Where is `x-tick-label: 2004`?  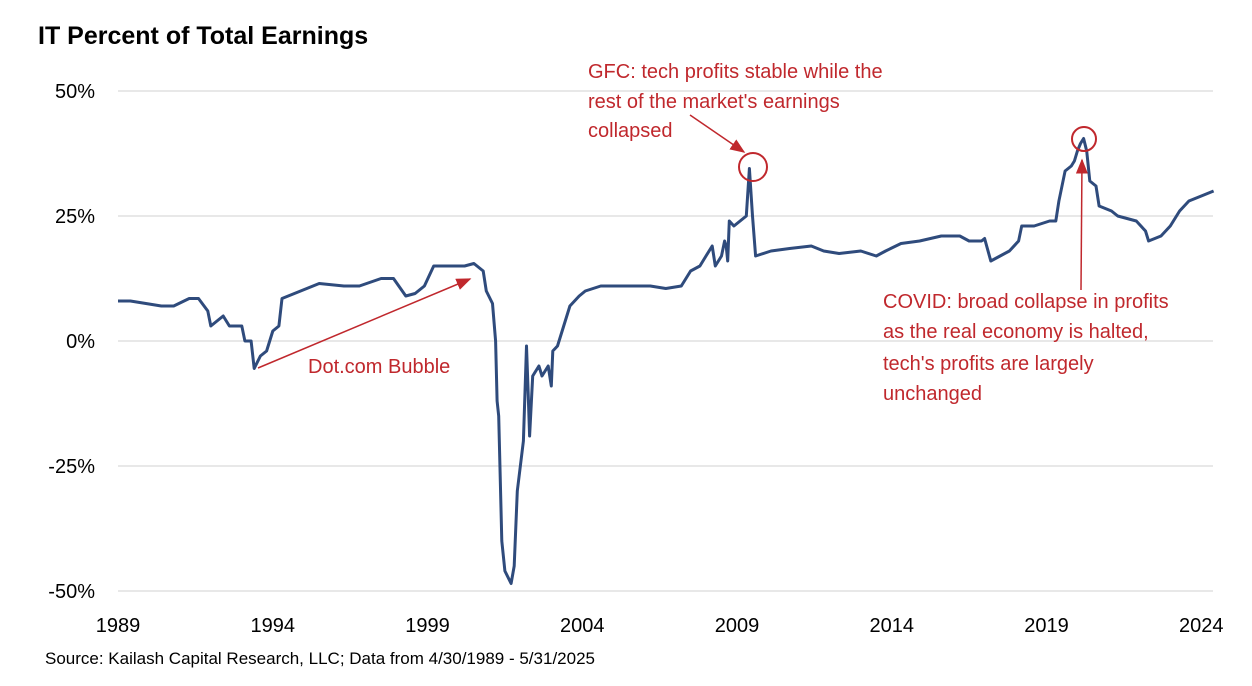
x-tick-label: 2004 is located at coordinates (582, 626).